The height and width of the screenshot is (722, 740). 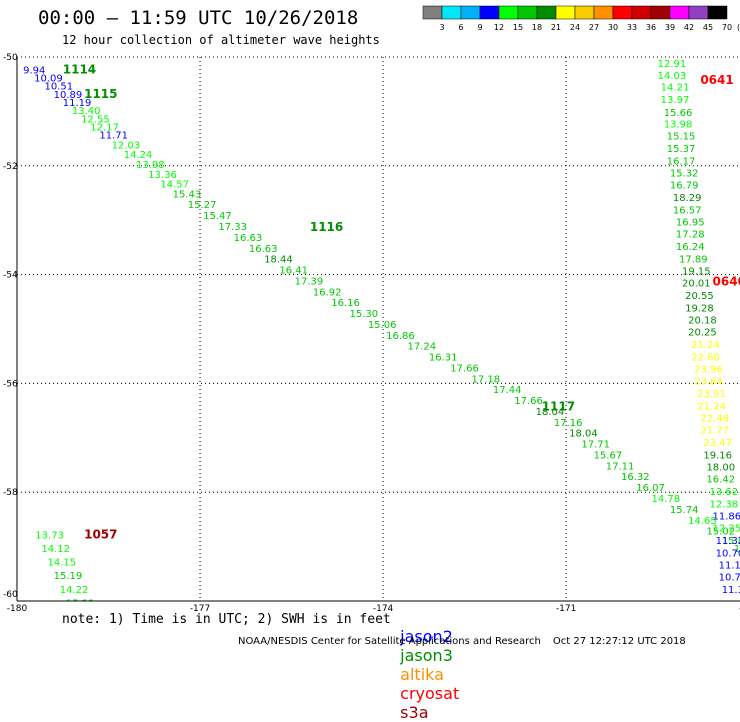 I want to click on satellite-jason2: jason2, so click(x=426, y=636).